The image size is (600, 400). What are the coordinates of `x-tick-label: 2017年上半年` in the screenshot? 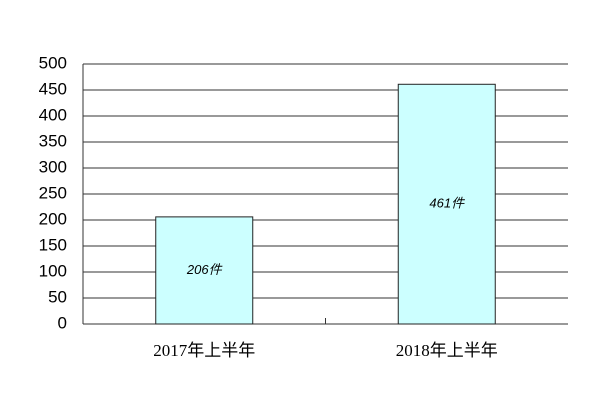 It's located at (204, 350).